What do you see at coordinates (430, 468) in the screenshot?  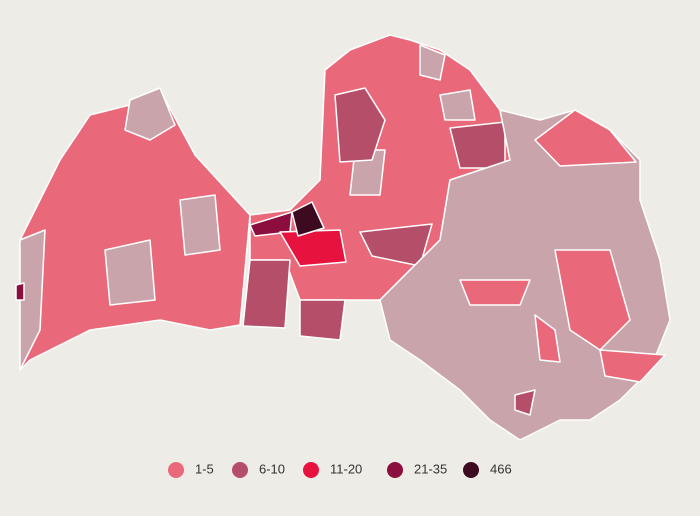 I see `legend-label: 21-35` at bounding box center [430, 468].